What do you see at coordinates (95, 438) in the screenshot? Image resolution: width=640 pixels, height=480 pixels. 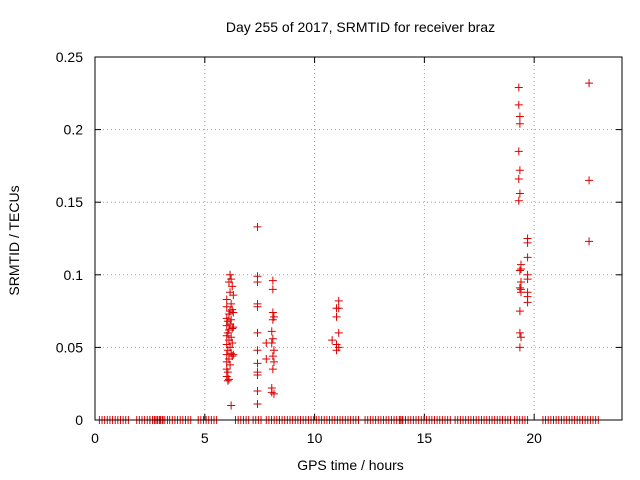 I see `x-tick-label: 0` at bounding box center [95, 438].